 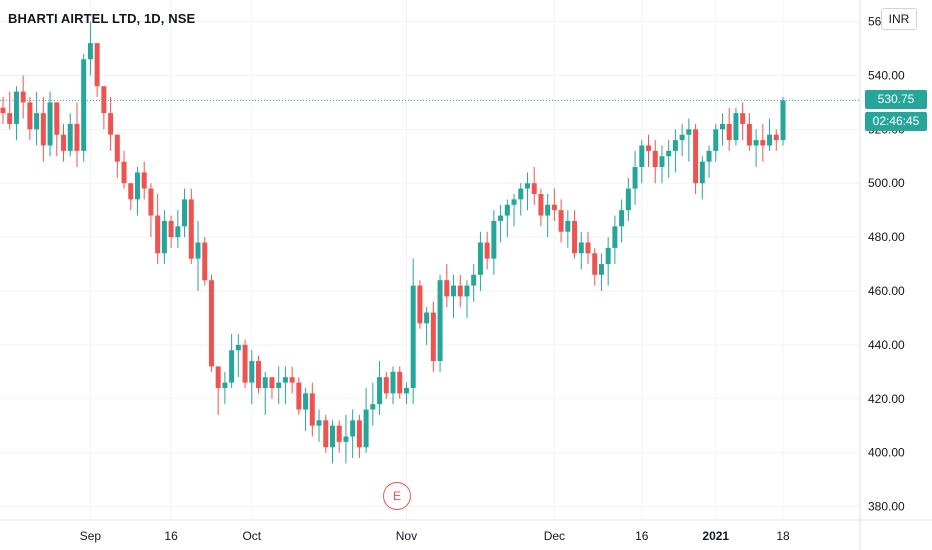 What do you see at coordinates (251, 536) in the screenshot?
I see `x-tick-label: Oct` at bounding box center [251, 536].